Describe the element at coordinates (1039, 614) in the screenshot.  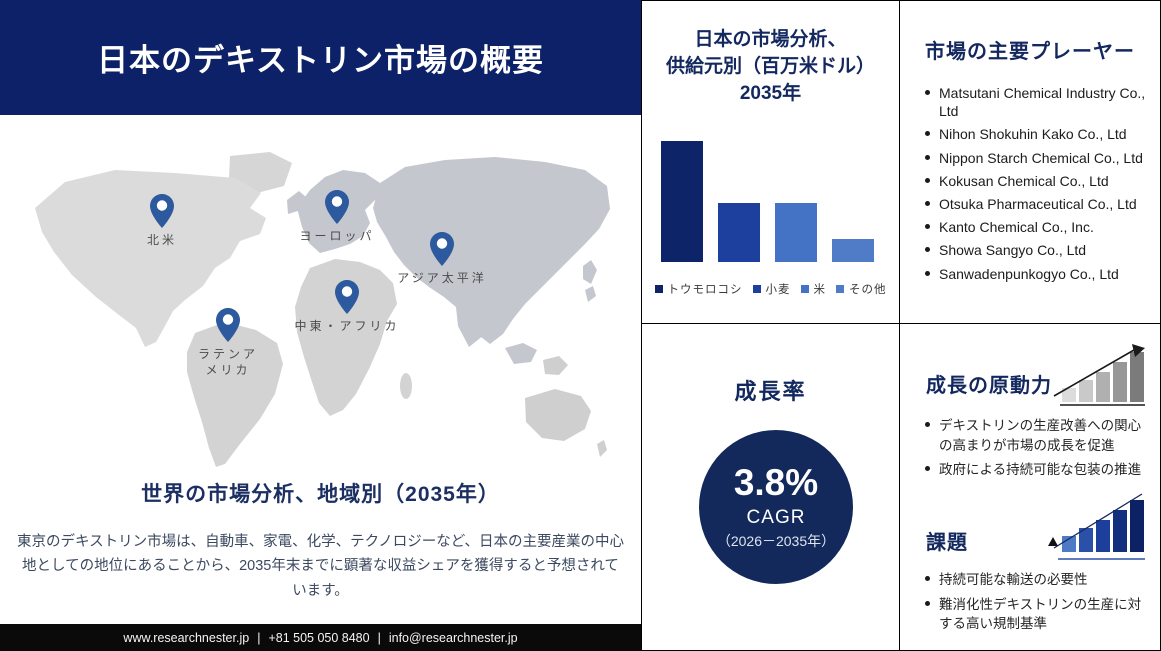
I see `list-item: 難消化性デキストリンの生産に対する高い規制基準` at that location.